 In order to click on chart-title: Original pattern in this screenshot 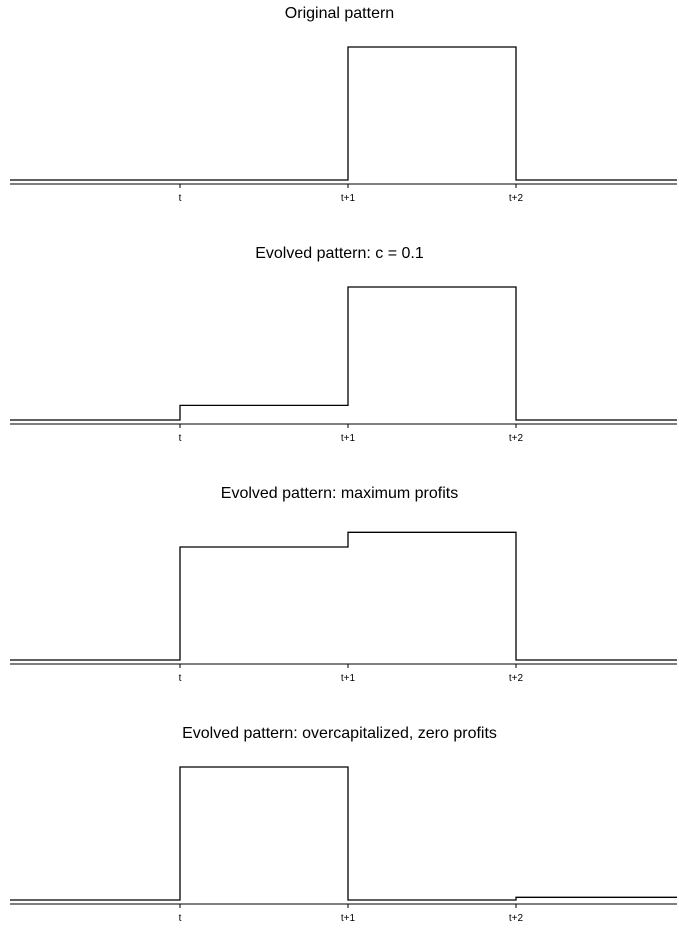, I will do `click(339, 13)`.